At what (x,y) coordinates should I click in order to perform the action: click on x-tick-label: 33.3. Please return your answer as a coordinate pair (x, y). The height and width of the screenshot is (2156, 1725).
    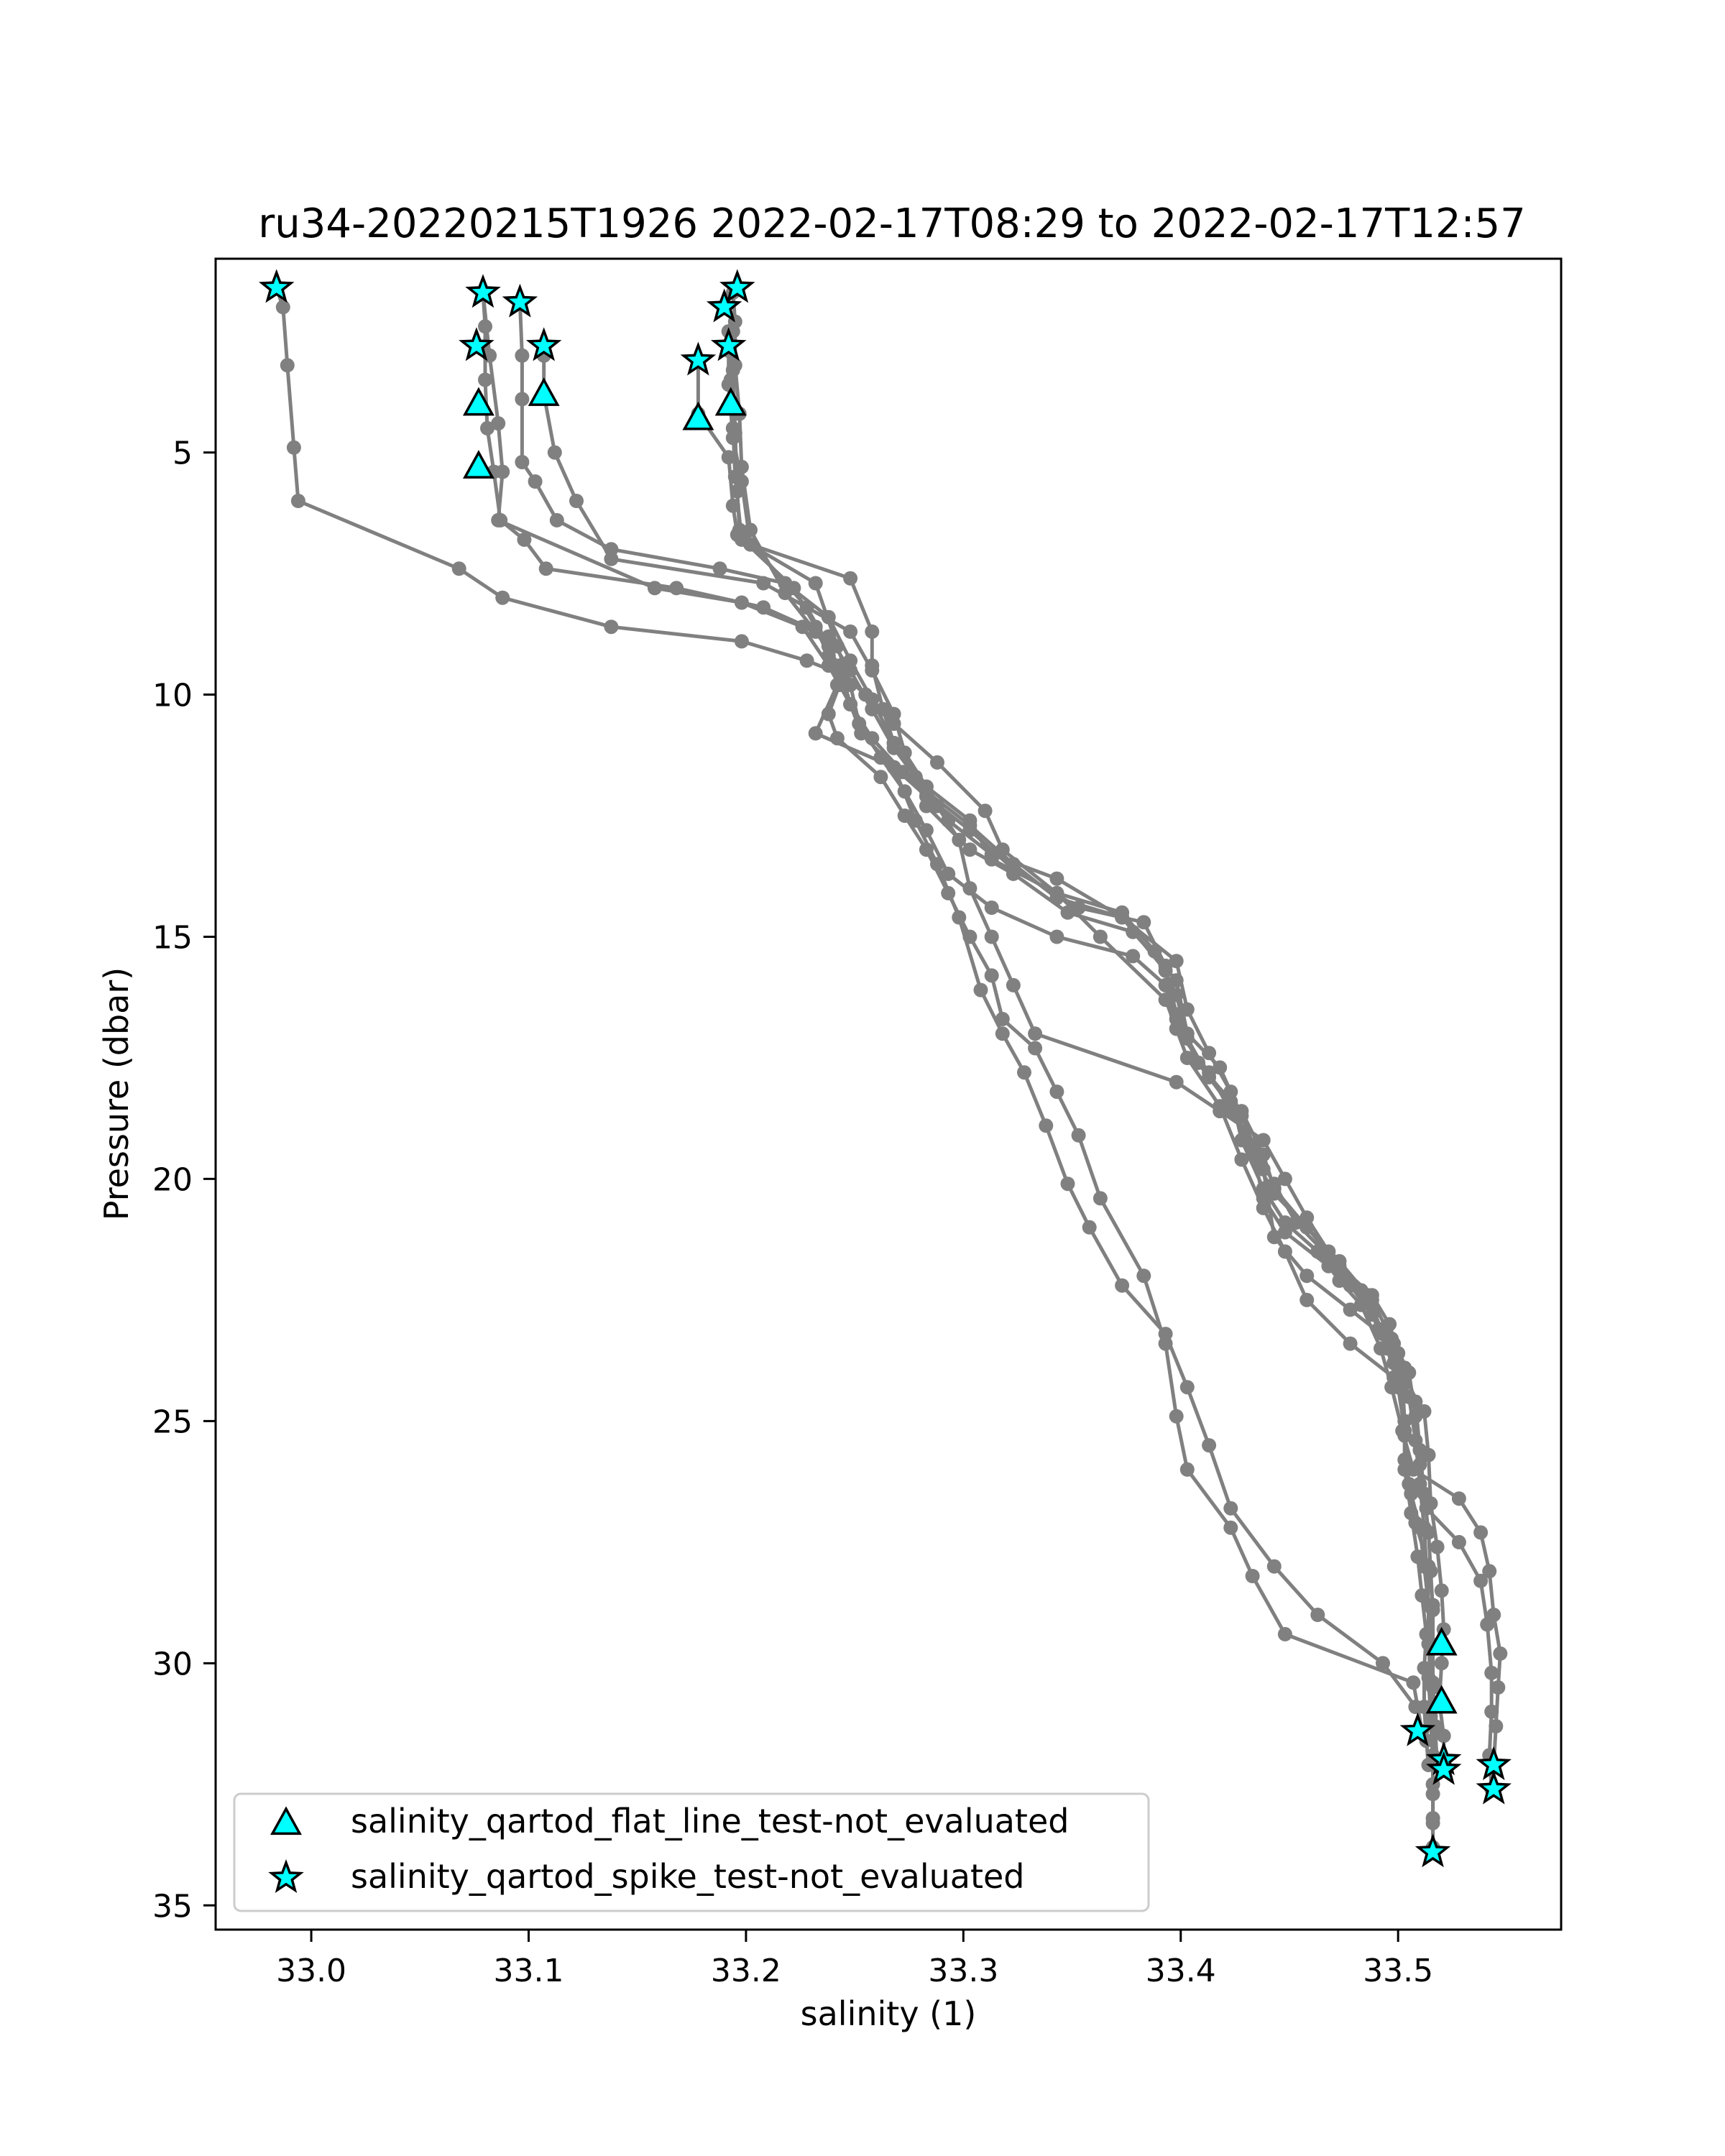
    Looking at the image, I should click on (963, 1971).